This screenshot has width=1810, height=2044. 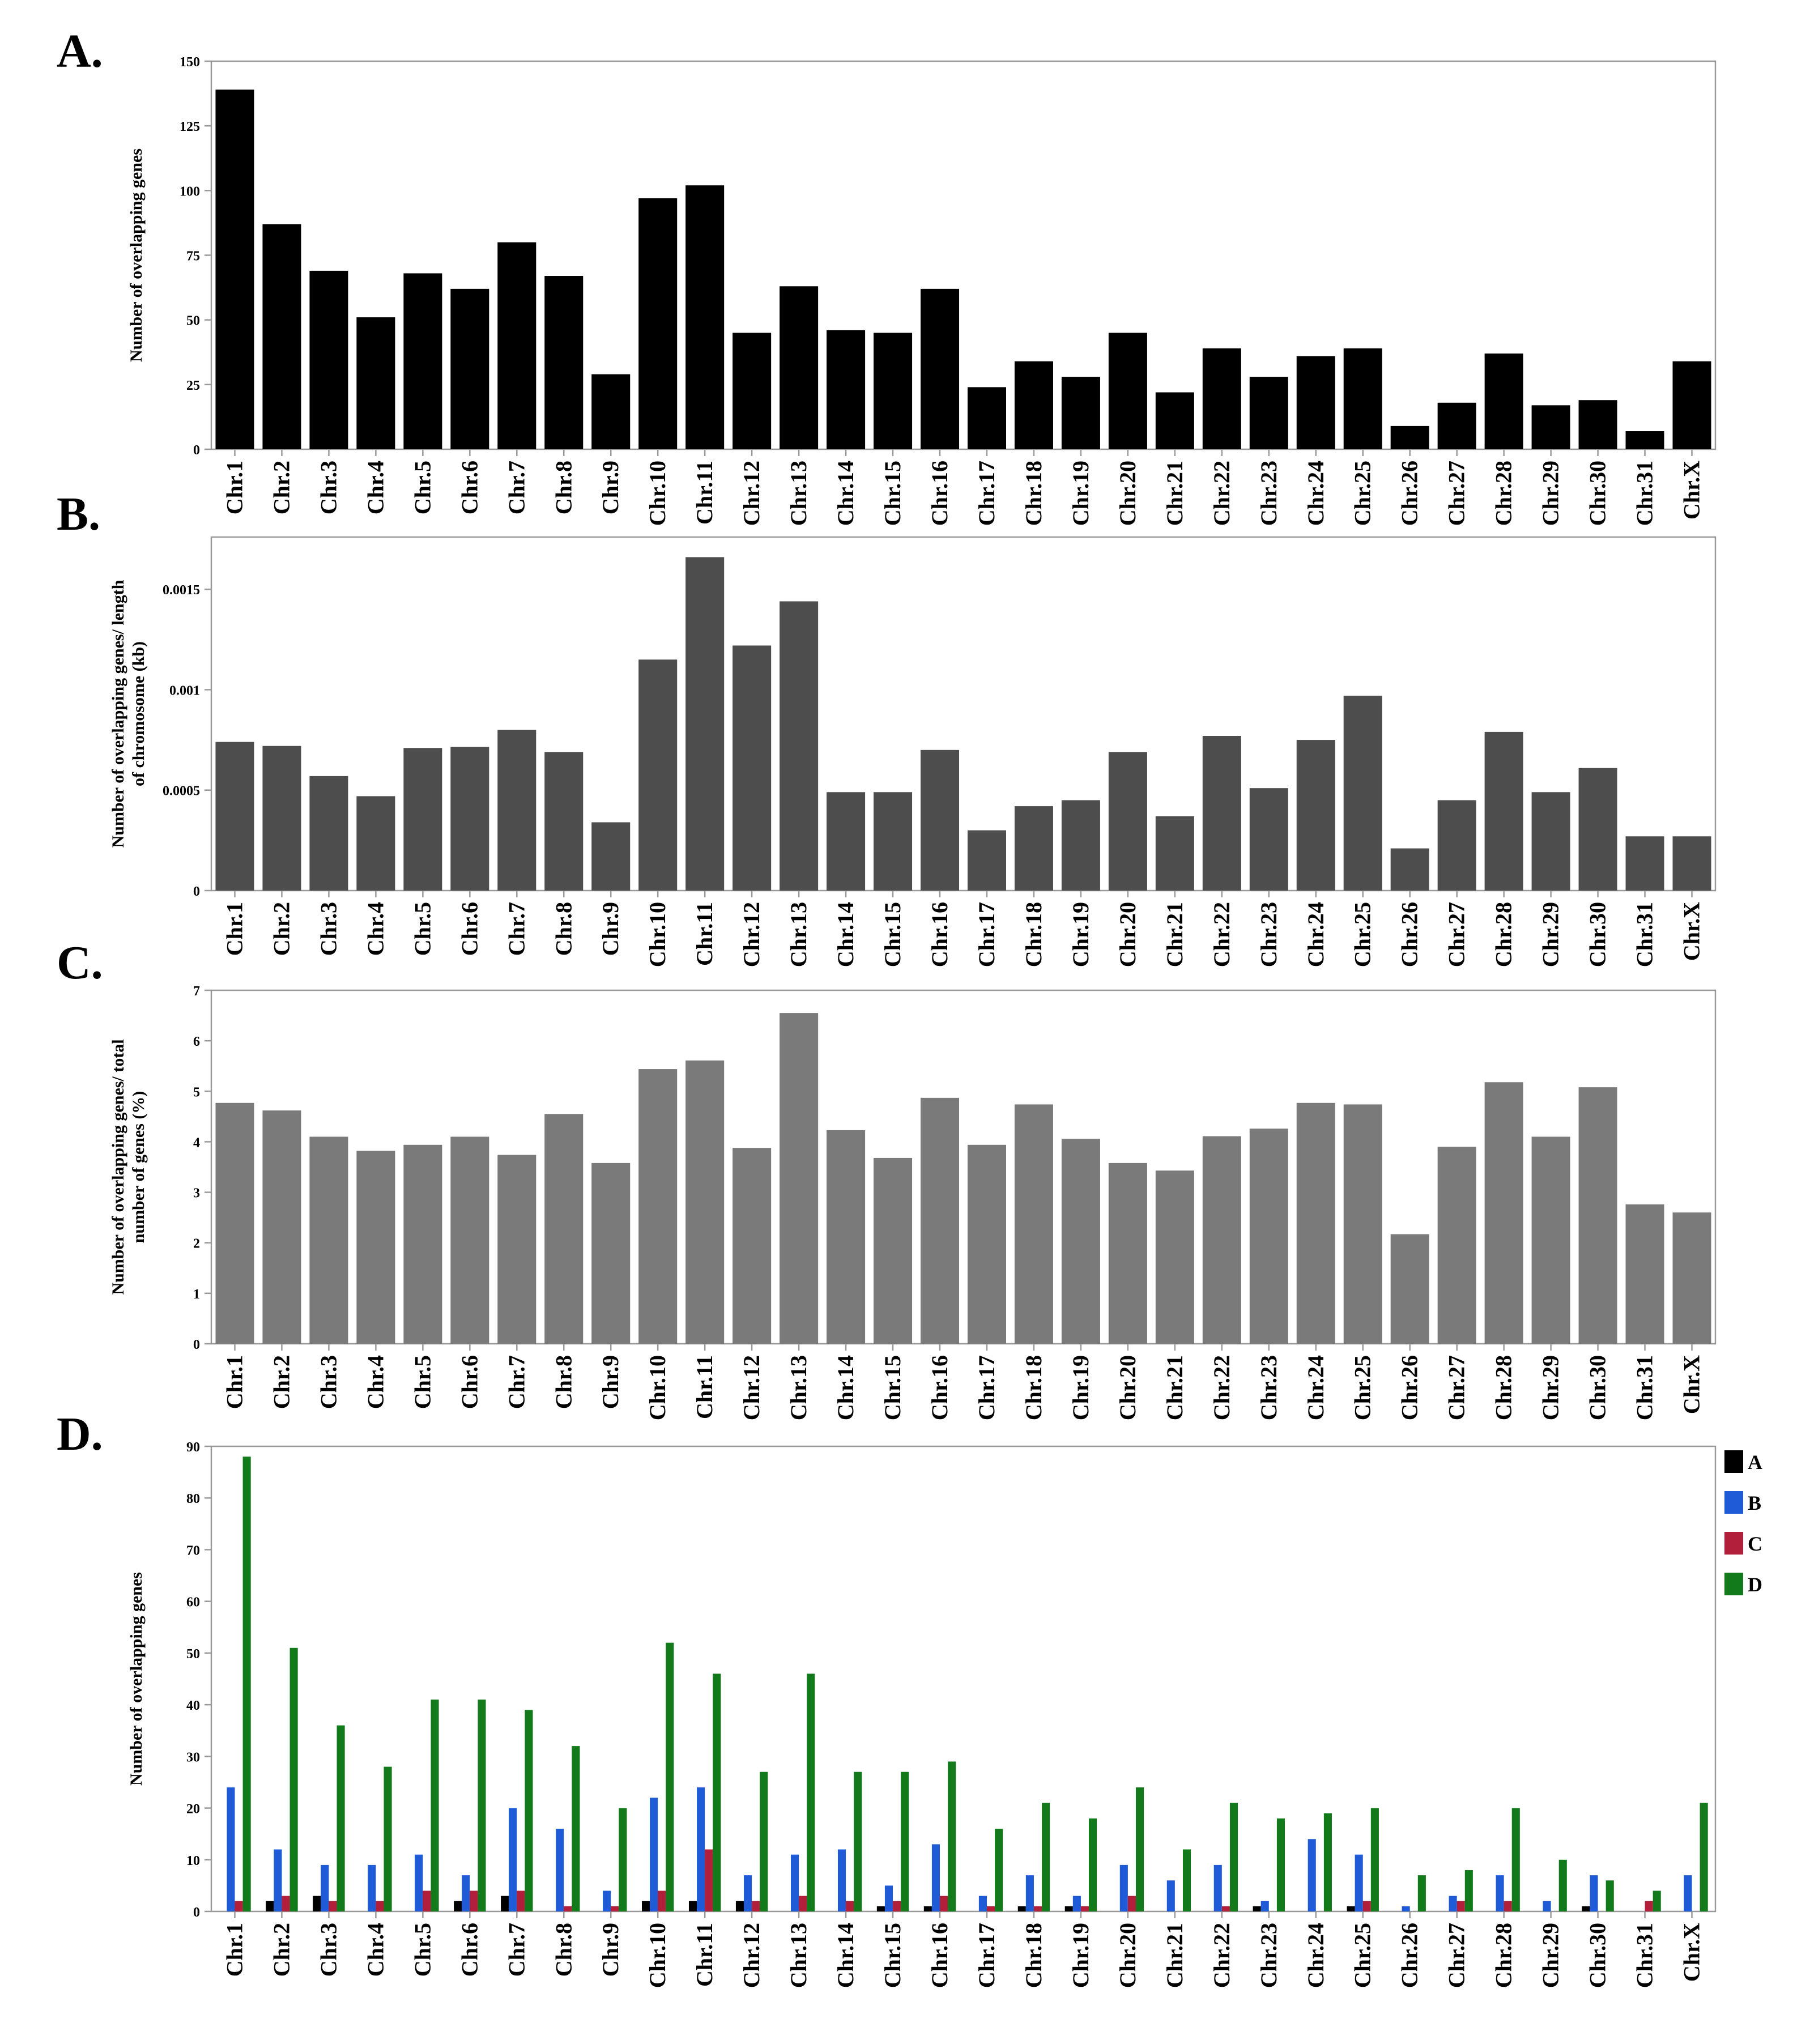 I want to click on y-axis-label: Number of overlapping genes/ length, so click(x=118, y=714).